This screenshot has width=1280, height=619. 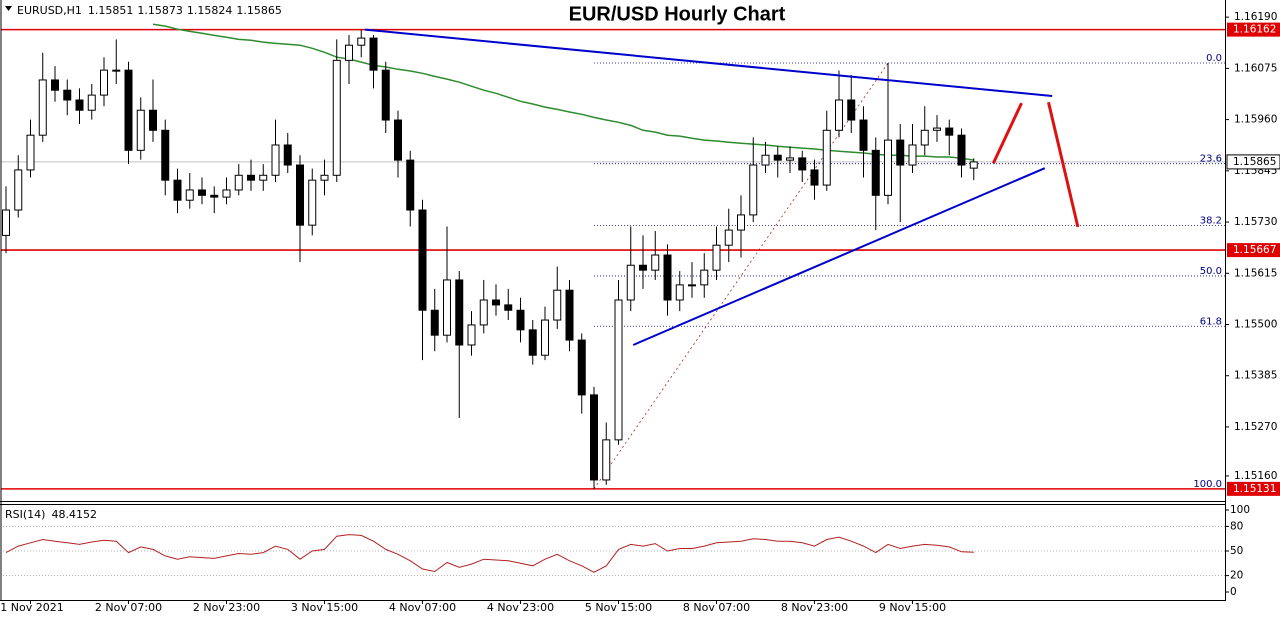 I want to click on y-tick-label: 1.15730, so click(x=1255, y=222).